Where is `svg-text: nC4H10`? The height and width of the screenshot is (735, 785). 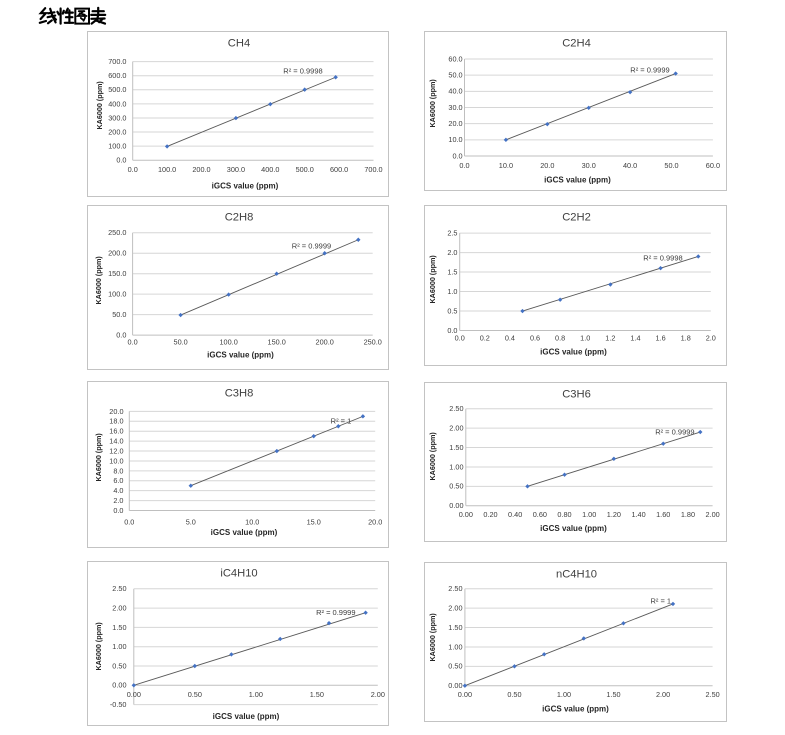
svg-text: nC4H10 is located at coordinates (576, 575).